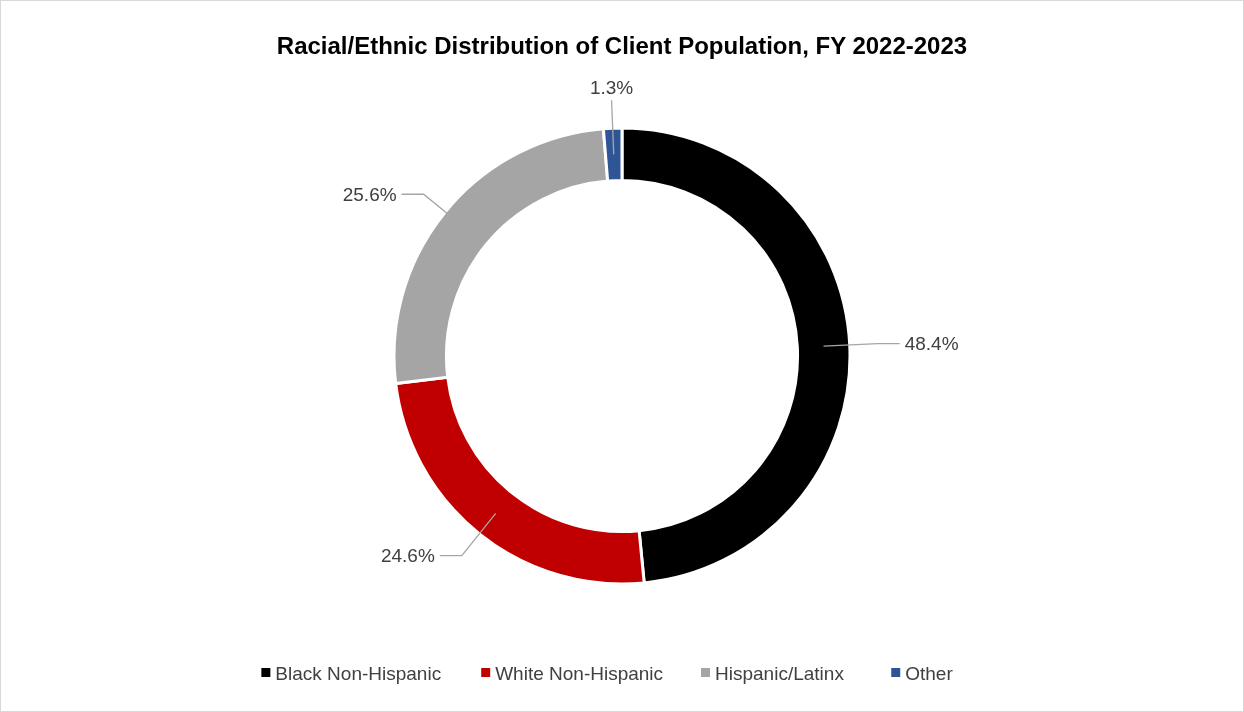  What do you see at coordinates (369, 194) in the screenshot?
I see `data-label: 25.6%` at bounding box center [369, 194].